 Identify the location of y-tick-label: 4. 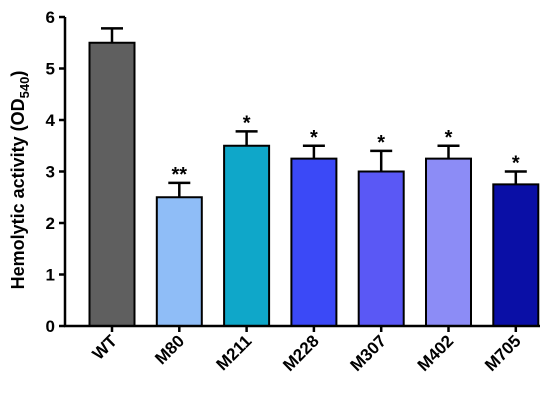
(51, 120).